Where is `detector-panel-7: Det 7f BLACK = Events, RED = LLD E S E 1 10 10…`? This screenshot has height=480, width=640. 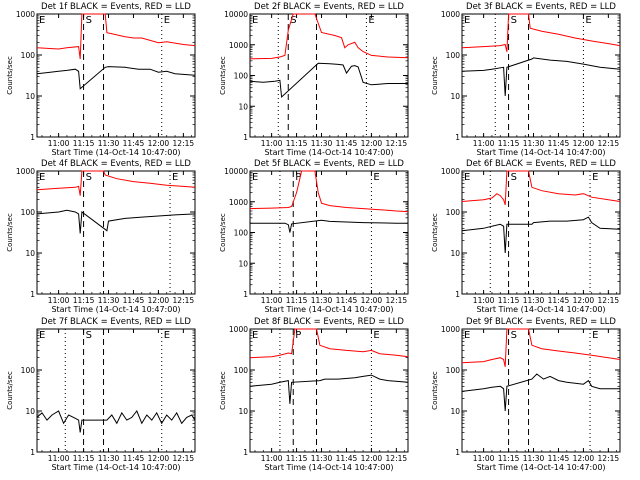 detector-panel-7: Det 7f BLACK = Events, RED = LLD E S E 1 10 10… is located at coordinates (101, 394).